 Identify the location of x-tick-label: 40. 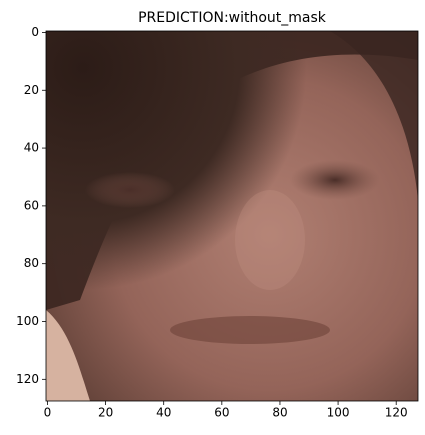
(163, 413).